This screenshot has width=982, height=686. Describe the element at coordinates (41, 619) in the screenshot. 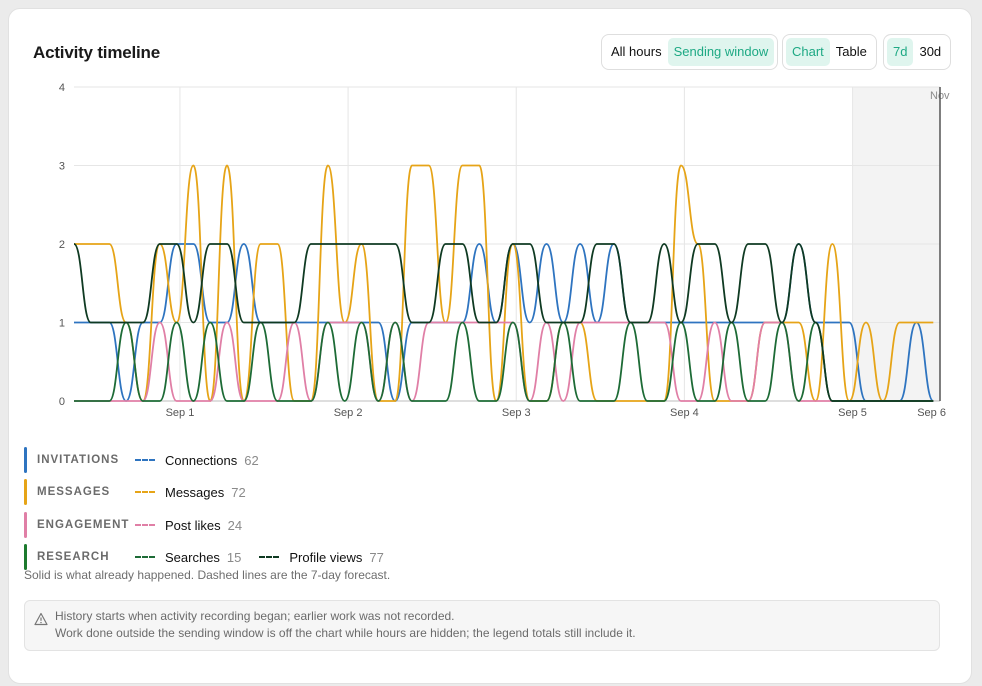

I see `warning-triangle-icon` at that location.